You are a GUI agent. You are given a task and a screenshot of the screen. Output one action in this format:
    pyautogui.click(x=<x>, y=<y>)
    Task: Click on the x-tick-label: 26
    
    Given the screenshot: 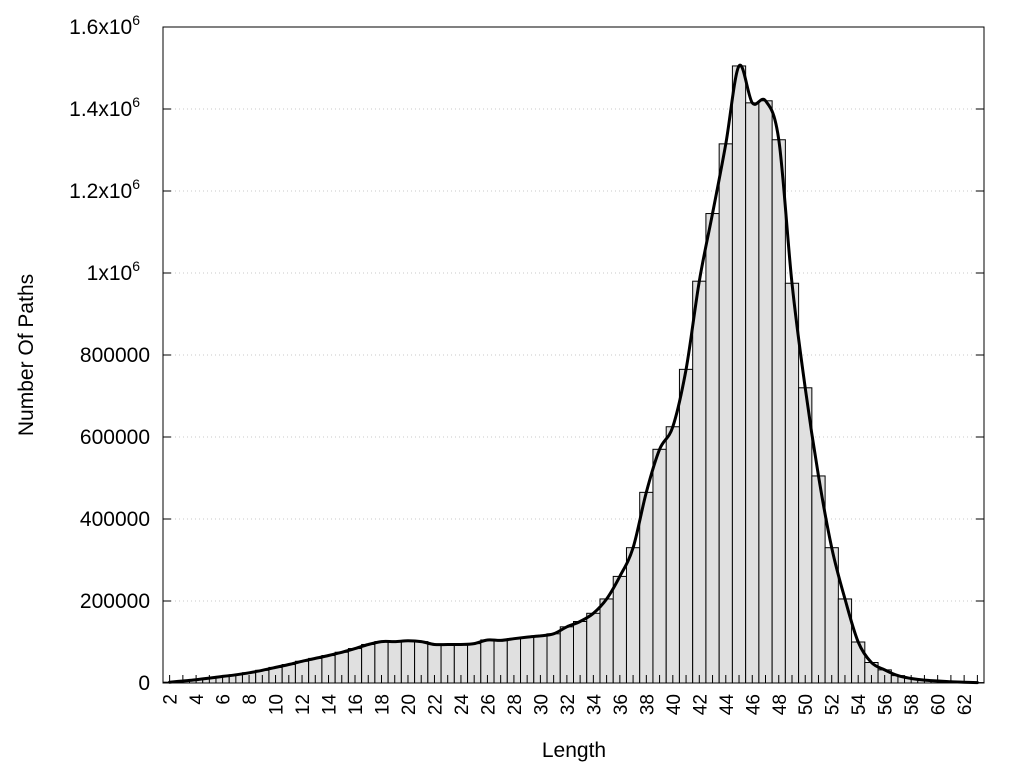 What is the action you would take?
    pyautogui.click(x=488, y=704)
    